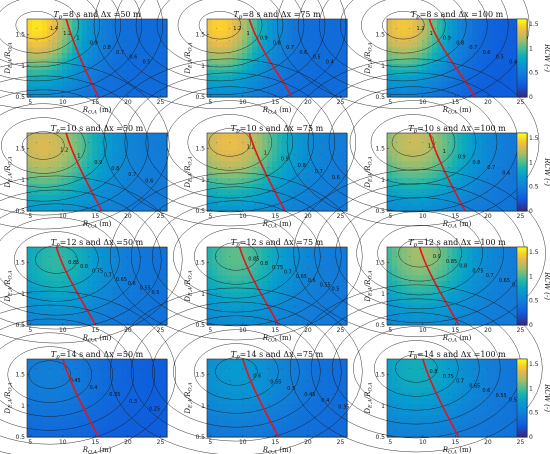 The height and width of the screenshot is (454, 550). What do you see at coordinates (451, 262) in the screenshot?
I see `contour-label: 0.85` at bounding box center [451, 262].